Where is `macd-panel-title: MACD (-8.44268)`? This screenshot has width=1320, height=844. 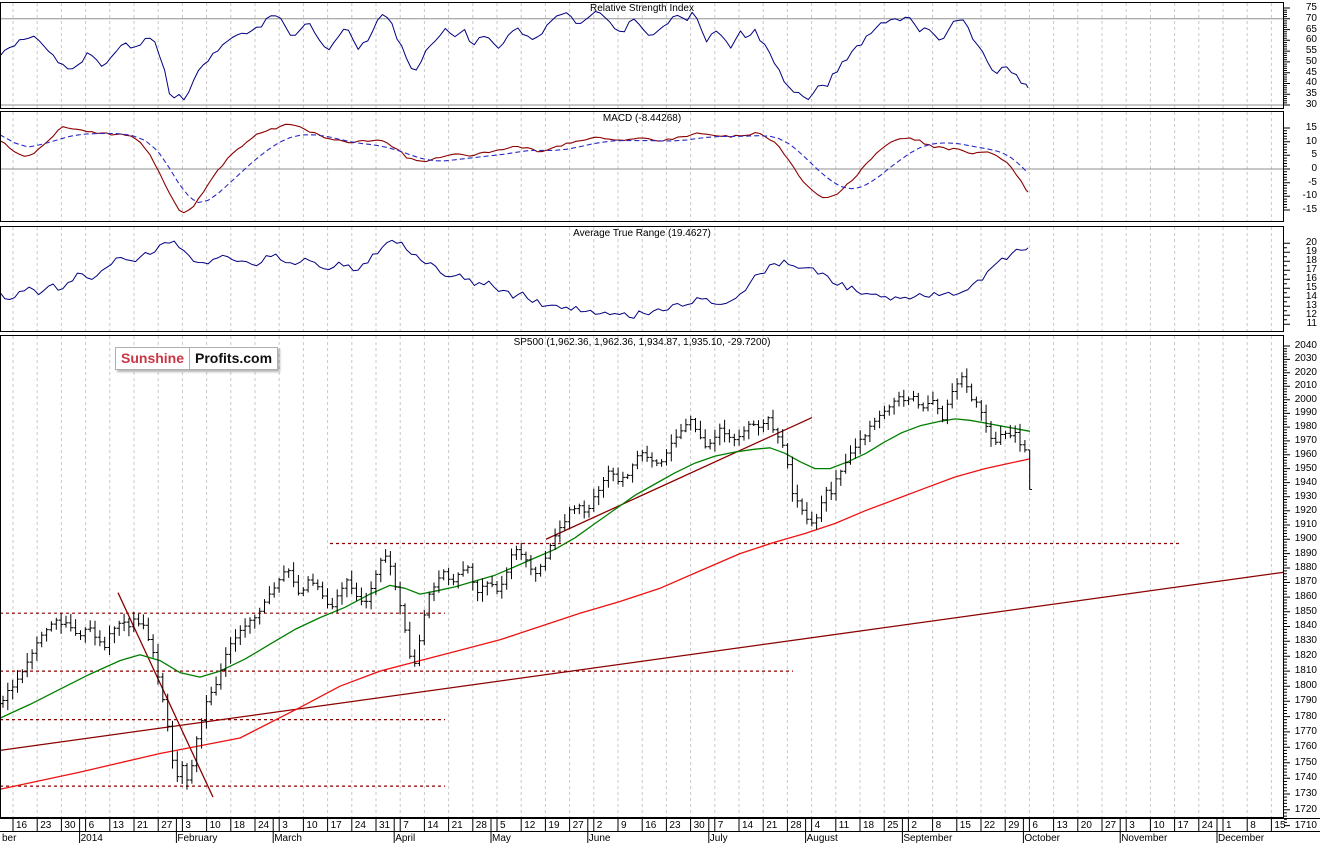 macd-panel-title: MACD (-8.44268) is located at coordinates (642, 118).